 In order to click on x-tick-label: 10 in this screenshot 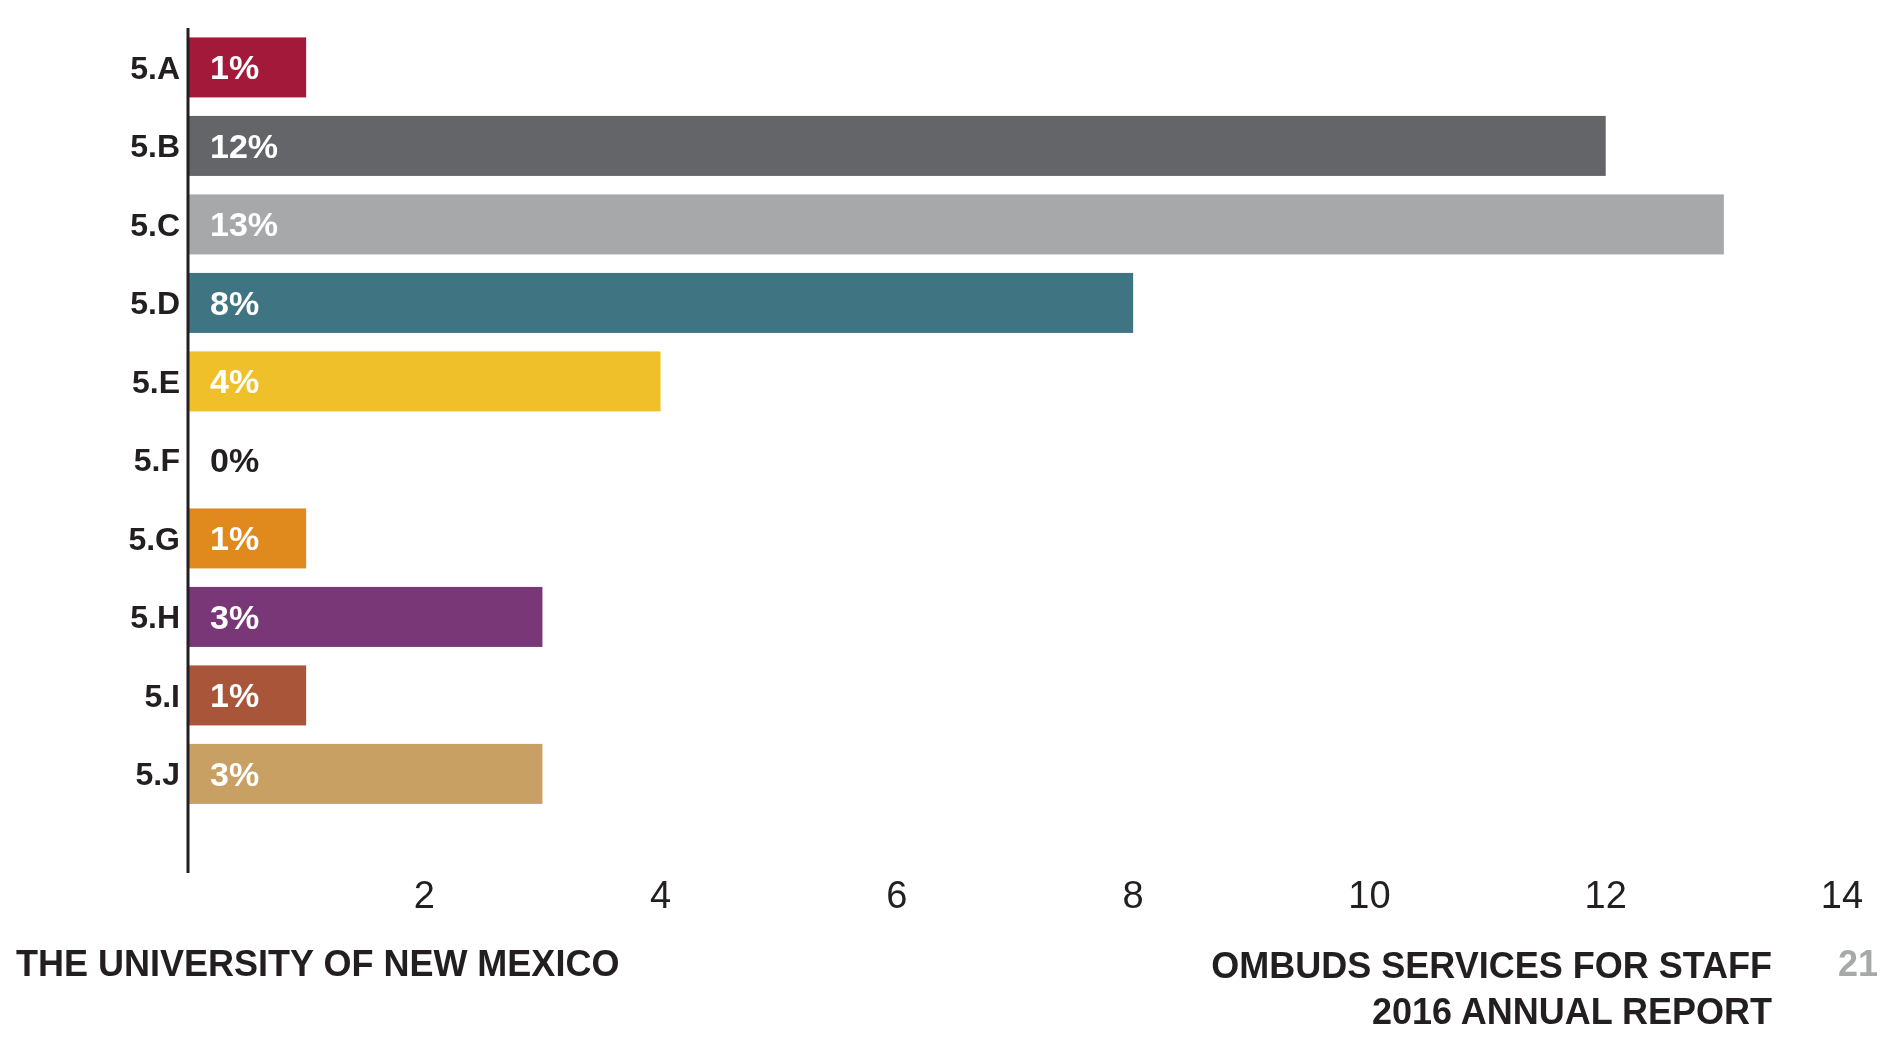, I will do `click(1369, 894)`.